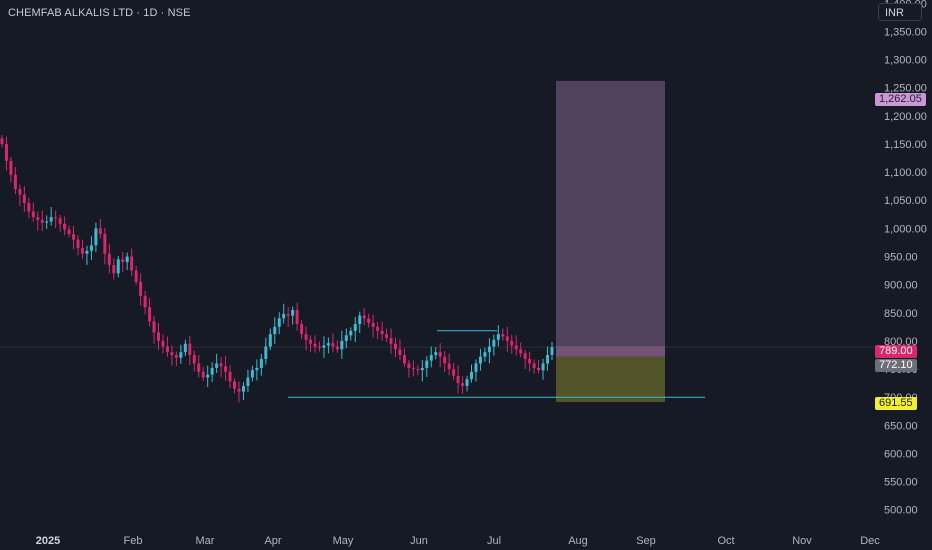 This screenshot has height=550, width=932. I want to click on y-tick-label: 1,300.00, so click(905, 61).